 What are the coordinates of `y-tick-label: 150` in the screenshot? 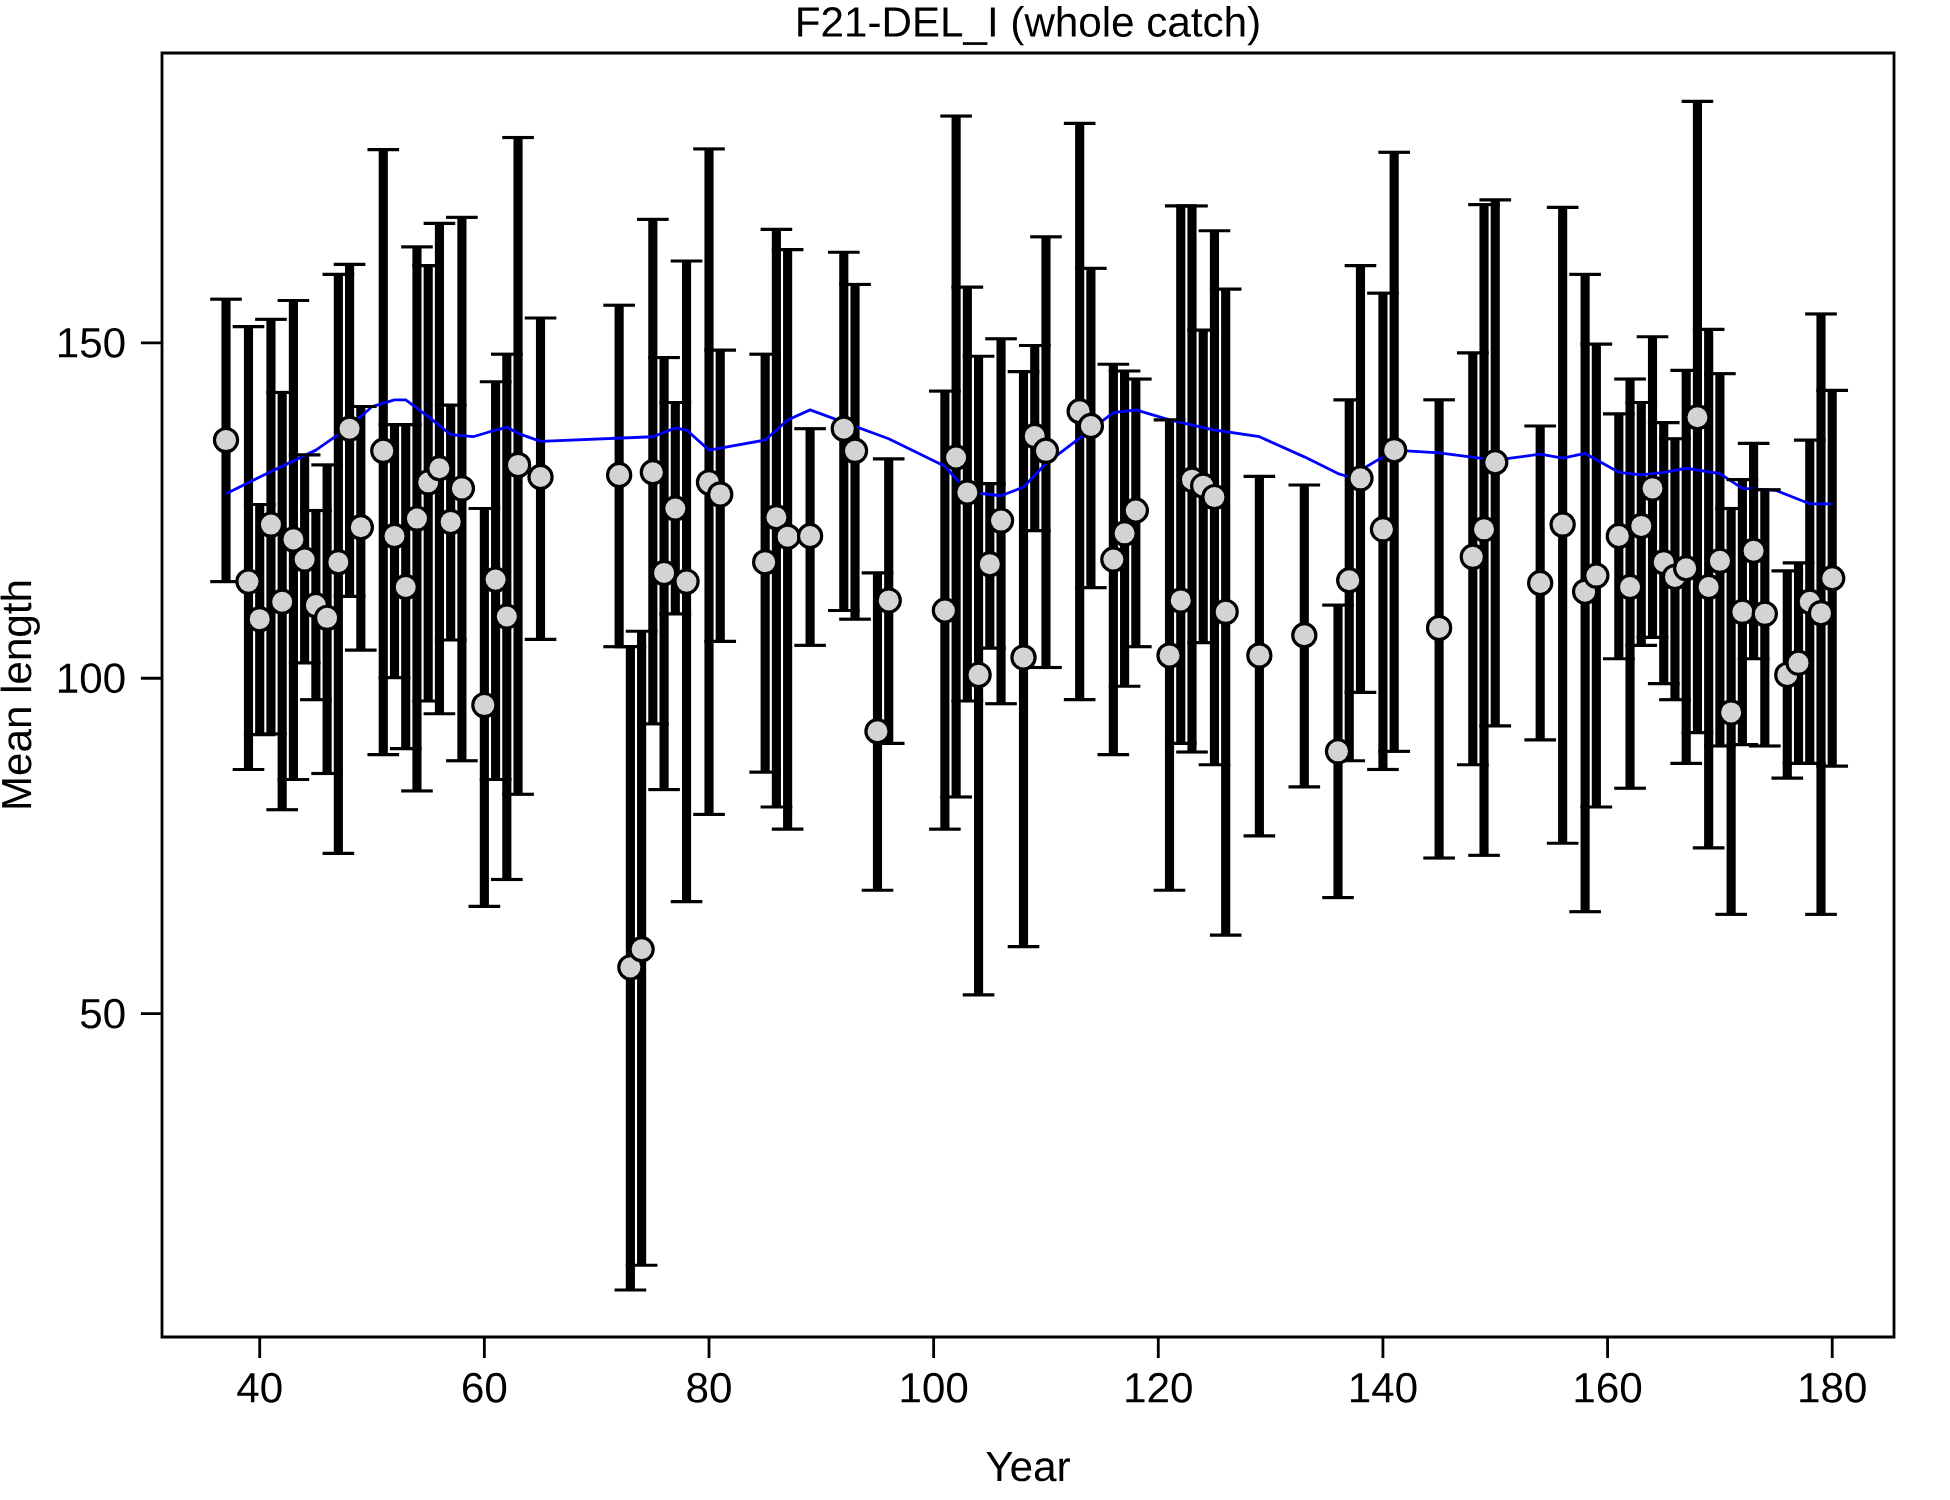 It's located at (91, 342).